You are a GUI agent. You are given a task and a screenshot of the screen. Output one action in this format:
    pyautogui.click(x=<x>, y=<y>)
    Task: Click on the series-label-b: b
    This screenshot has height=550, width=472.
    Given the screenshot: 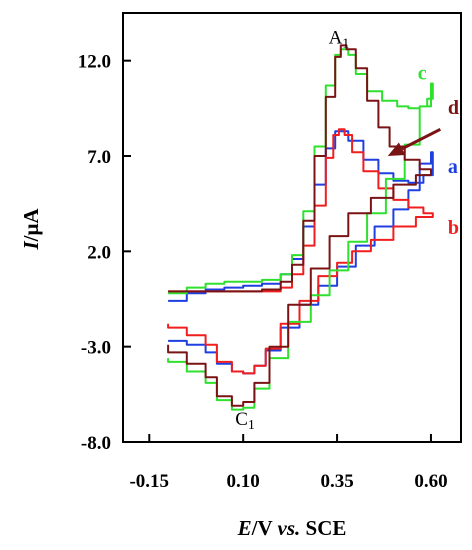 What is the action you would take?
    pyautogui.click(x=453, y=228)
    